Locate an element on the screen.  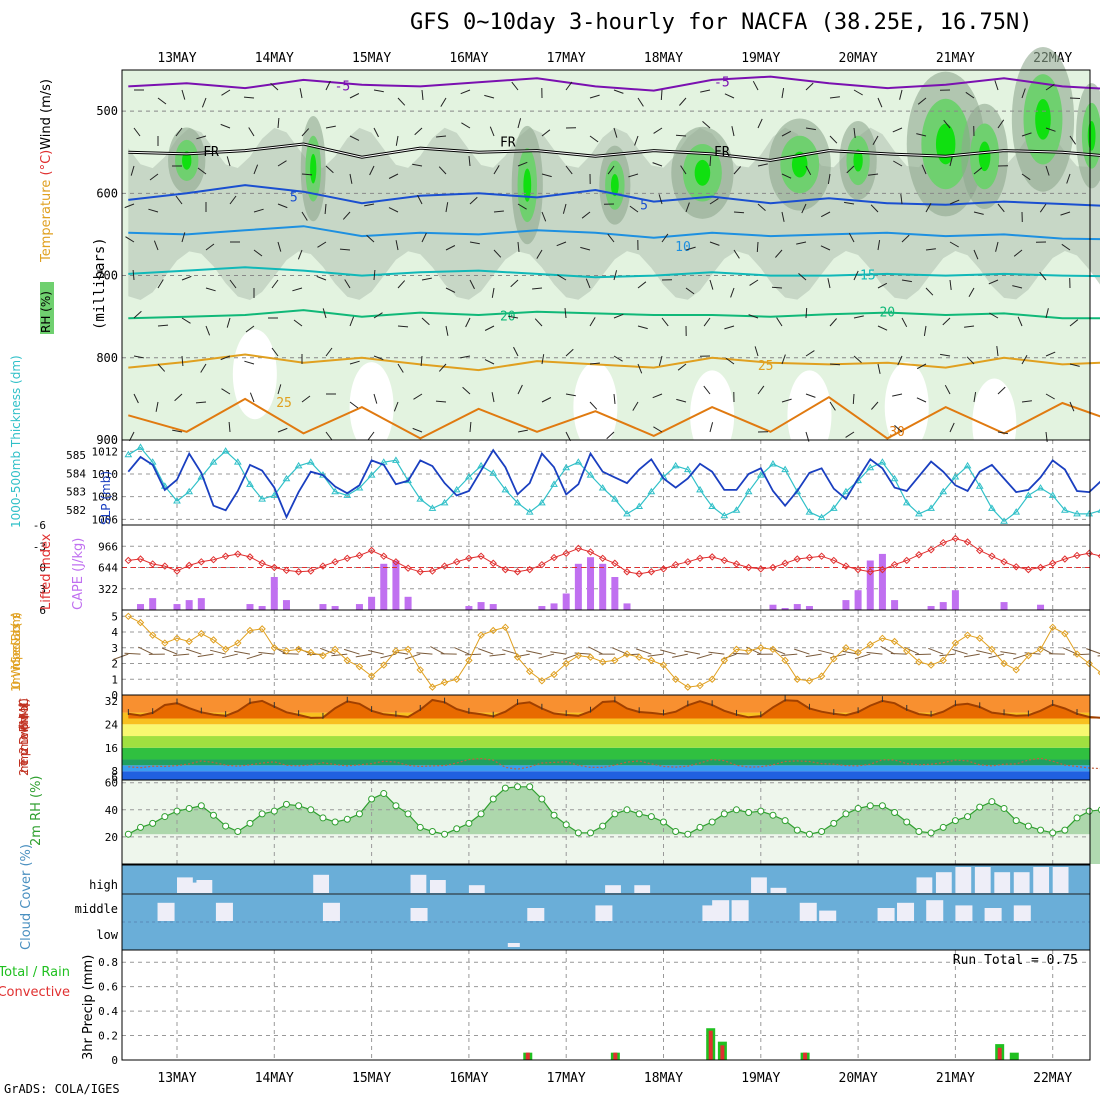
rh-blob-bright is located at coordinates (614, 185).